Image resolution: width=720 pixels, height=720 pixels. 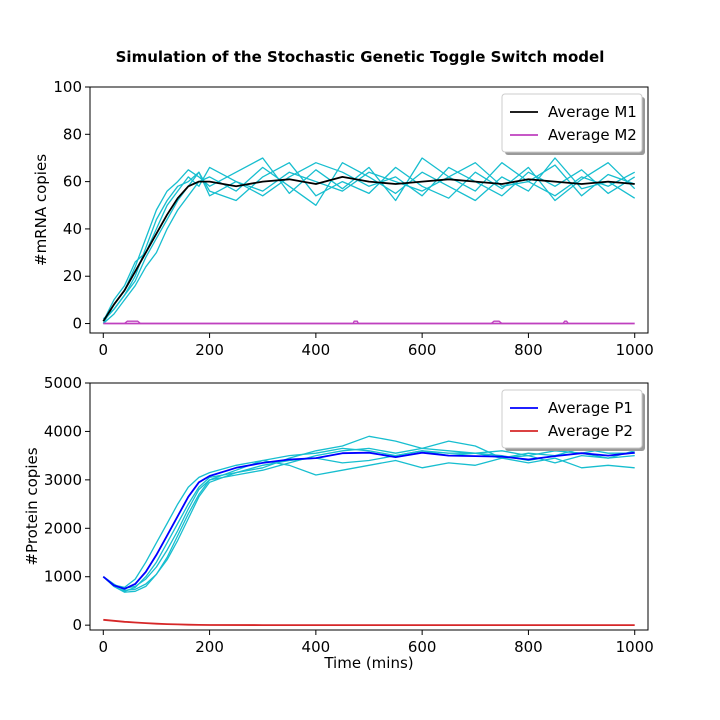 I want to click on y-tick-label: 3000, so click(x=63, y=480).